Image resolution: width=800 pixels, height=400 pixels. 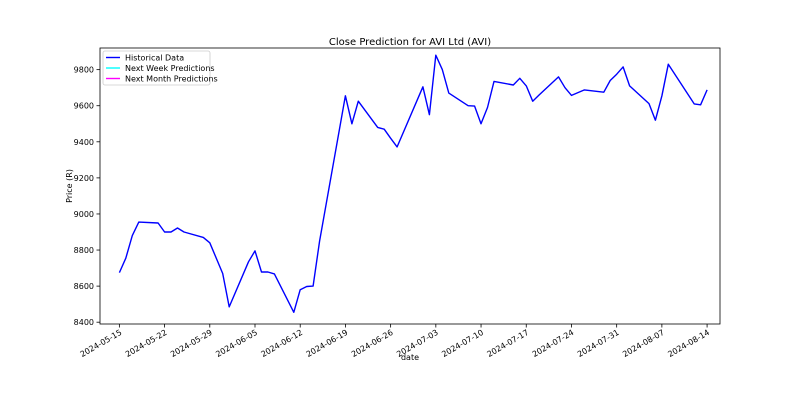 What do you see at coordinates (84, 214) in the screenshot?
I see `y-tick-label: 9000` at bounding box center [84, 214].